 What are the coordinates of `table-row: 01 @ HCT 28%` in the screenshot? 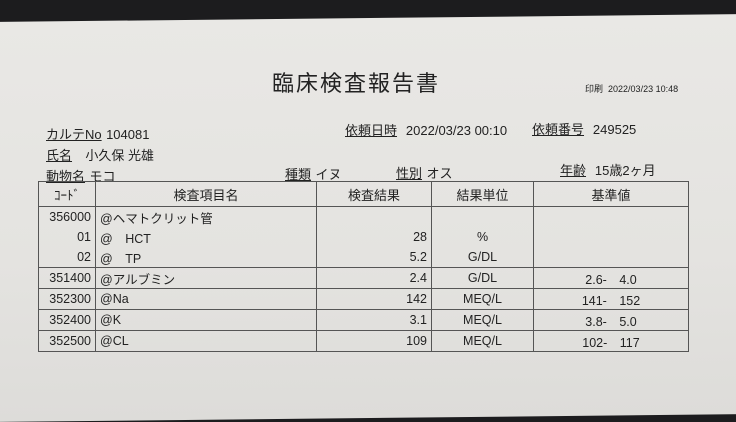 It's located at (363, 237).